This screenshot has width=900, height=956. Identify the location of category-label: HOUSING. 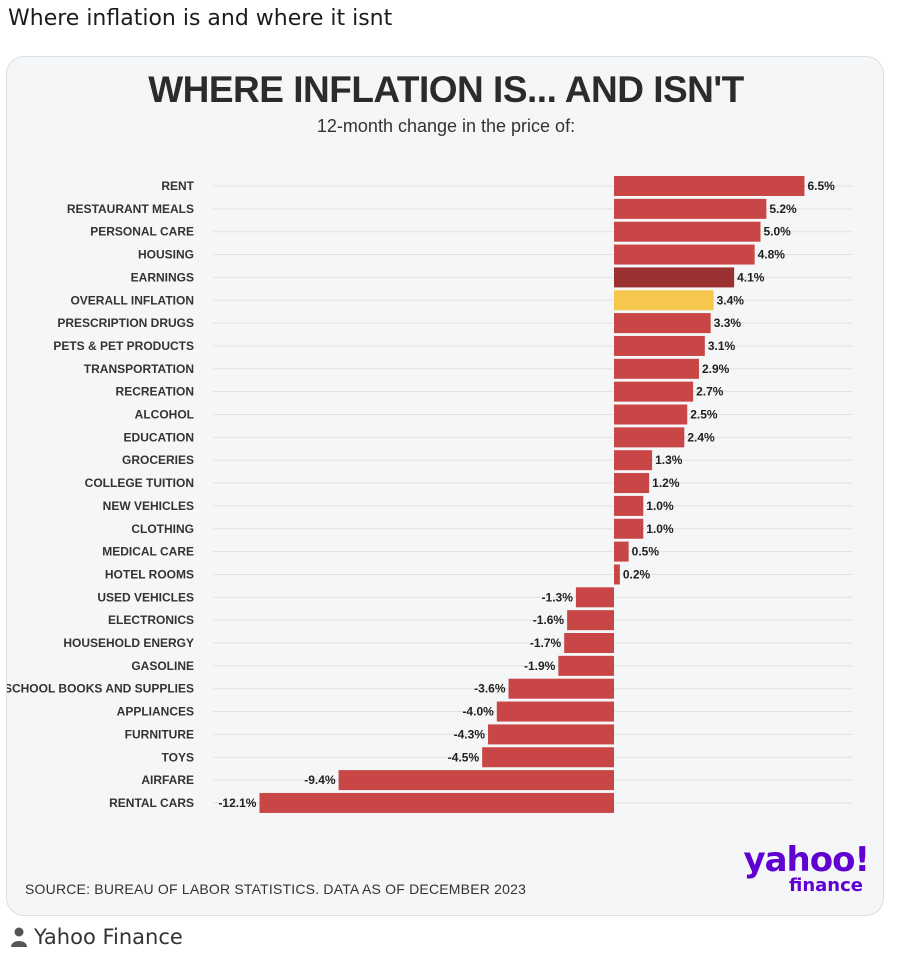
(166, 255).